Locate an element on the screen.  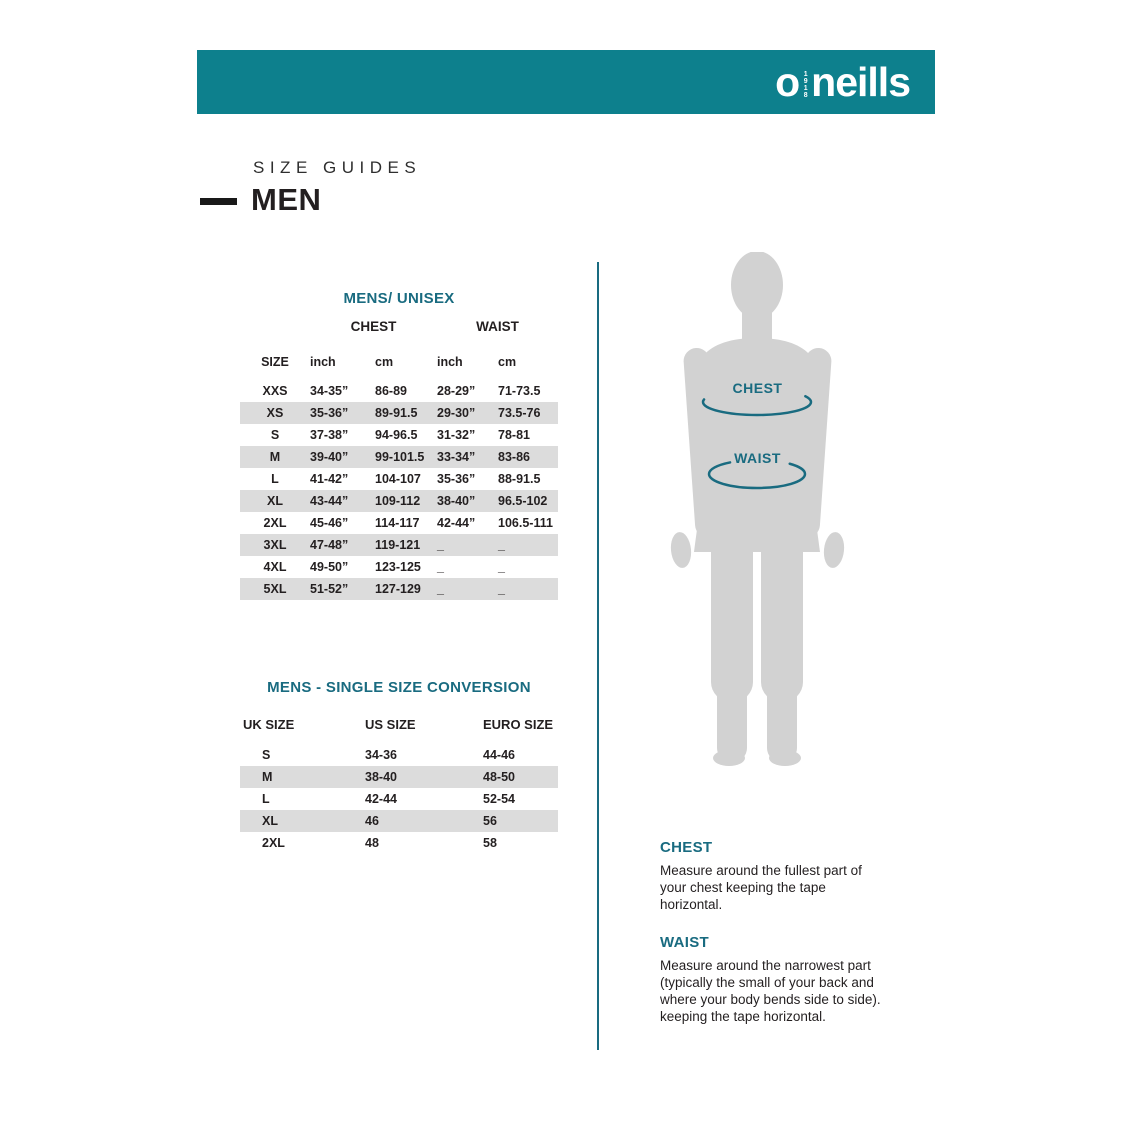
waist-cm-cell: 88-91.5 is located at coordinates (519, 479).